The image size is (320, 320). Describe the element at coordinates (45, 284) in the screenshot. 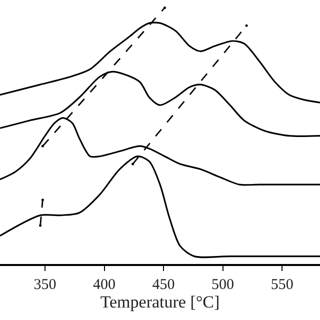

I see `x-tick-label: 350` at that location.